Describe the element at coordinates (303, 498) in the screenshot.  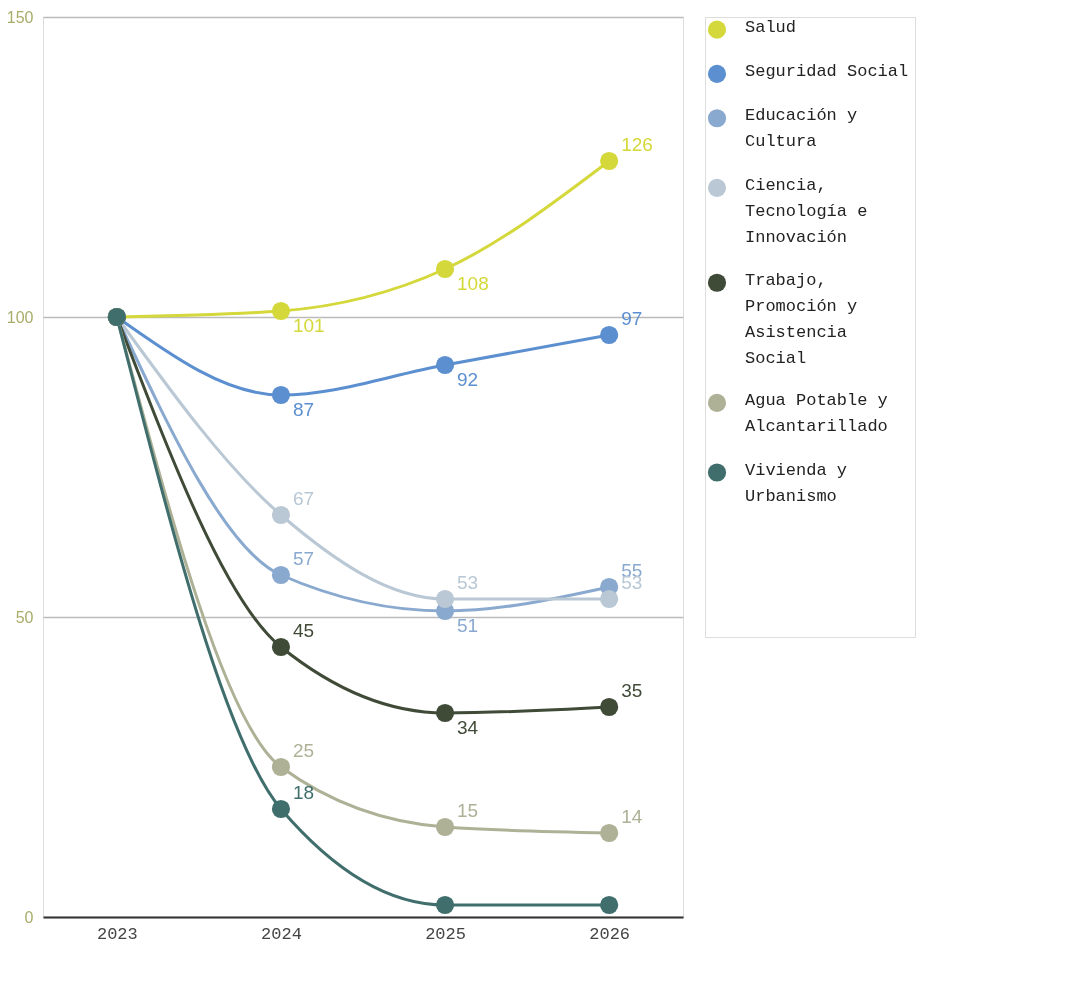
I see `data-label: 67` at that location.